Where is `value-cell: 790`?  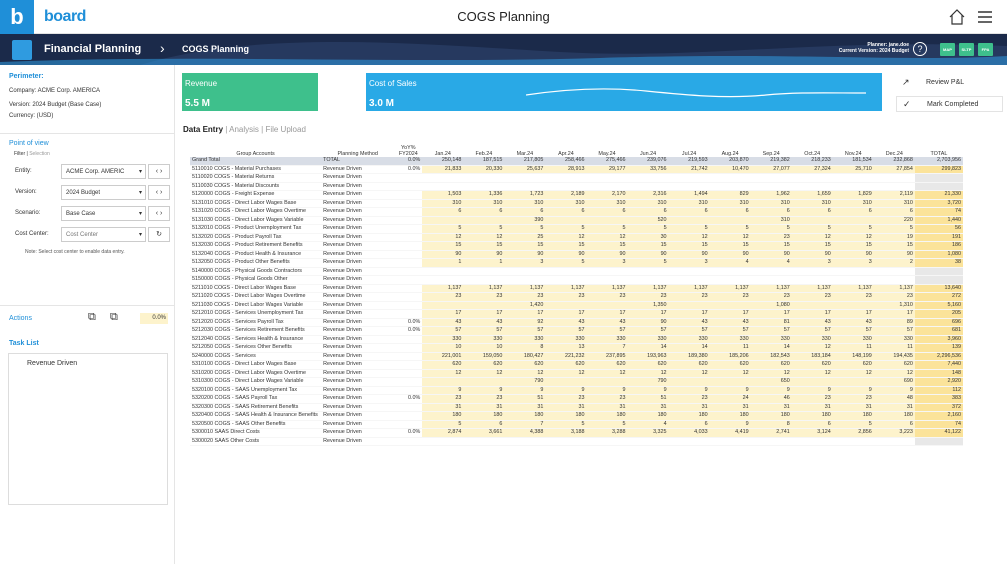 value-cell: 790 is located at coordinates (525, 382).